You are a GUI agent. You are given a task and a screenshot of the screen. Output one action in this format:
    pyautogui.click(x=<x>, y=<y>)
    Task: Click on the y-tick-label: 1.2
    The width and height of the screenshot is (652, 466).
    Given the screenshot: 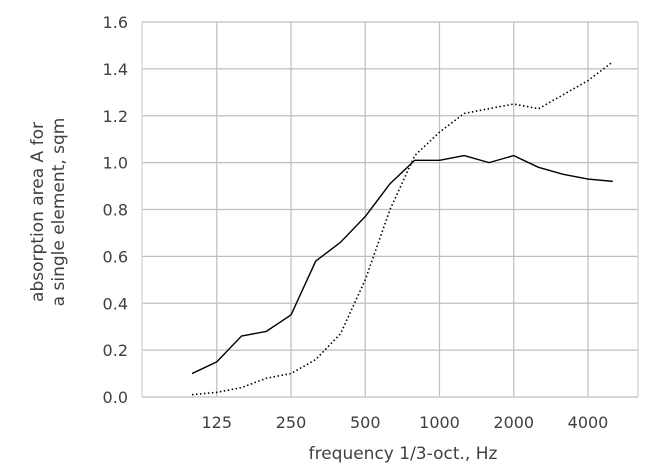 What is the action you would take?
    pyautogui.click(x=115, y=116)
    